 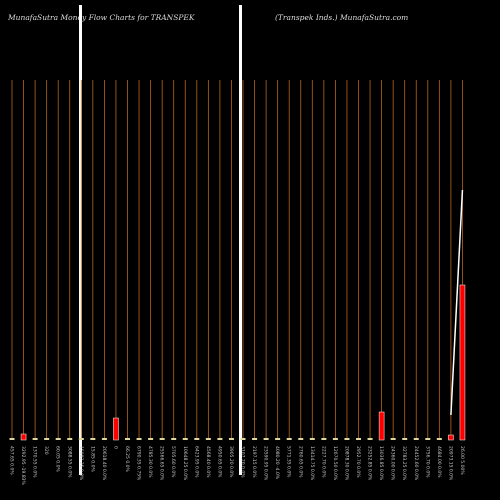 I want to click on x-tick-label: 24360.00 0.0%, so click(x=393, y=463).